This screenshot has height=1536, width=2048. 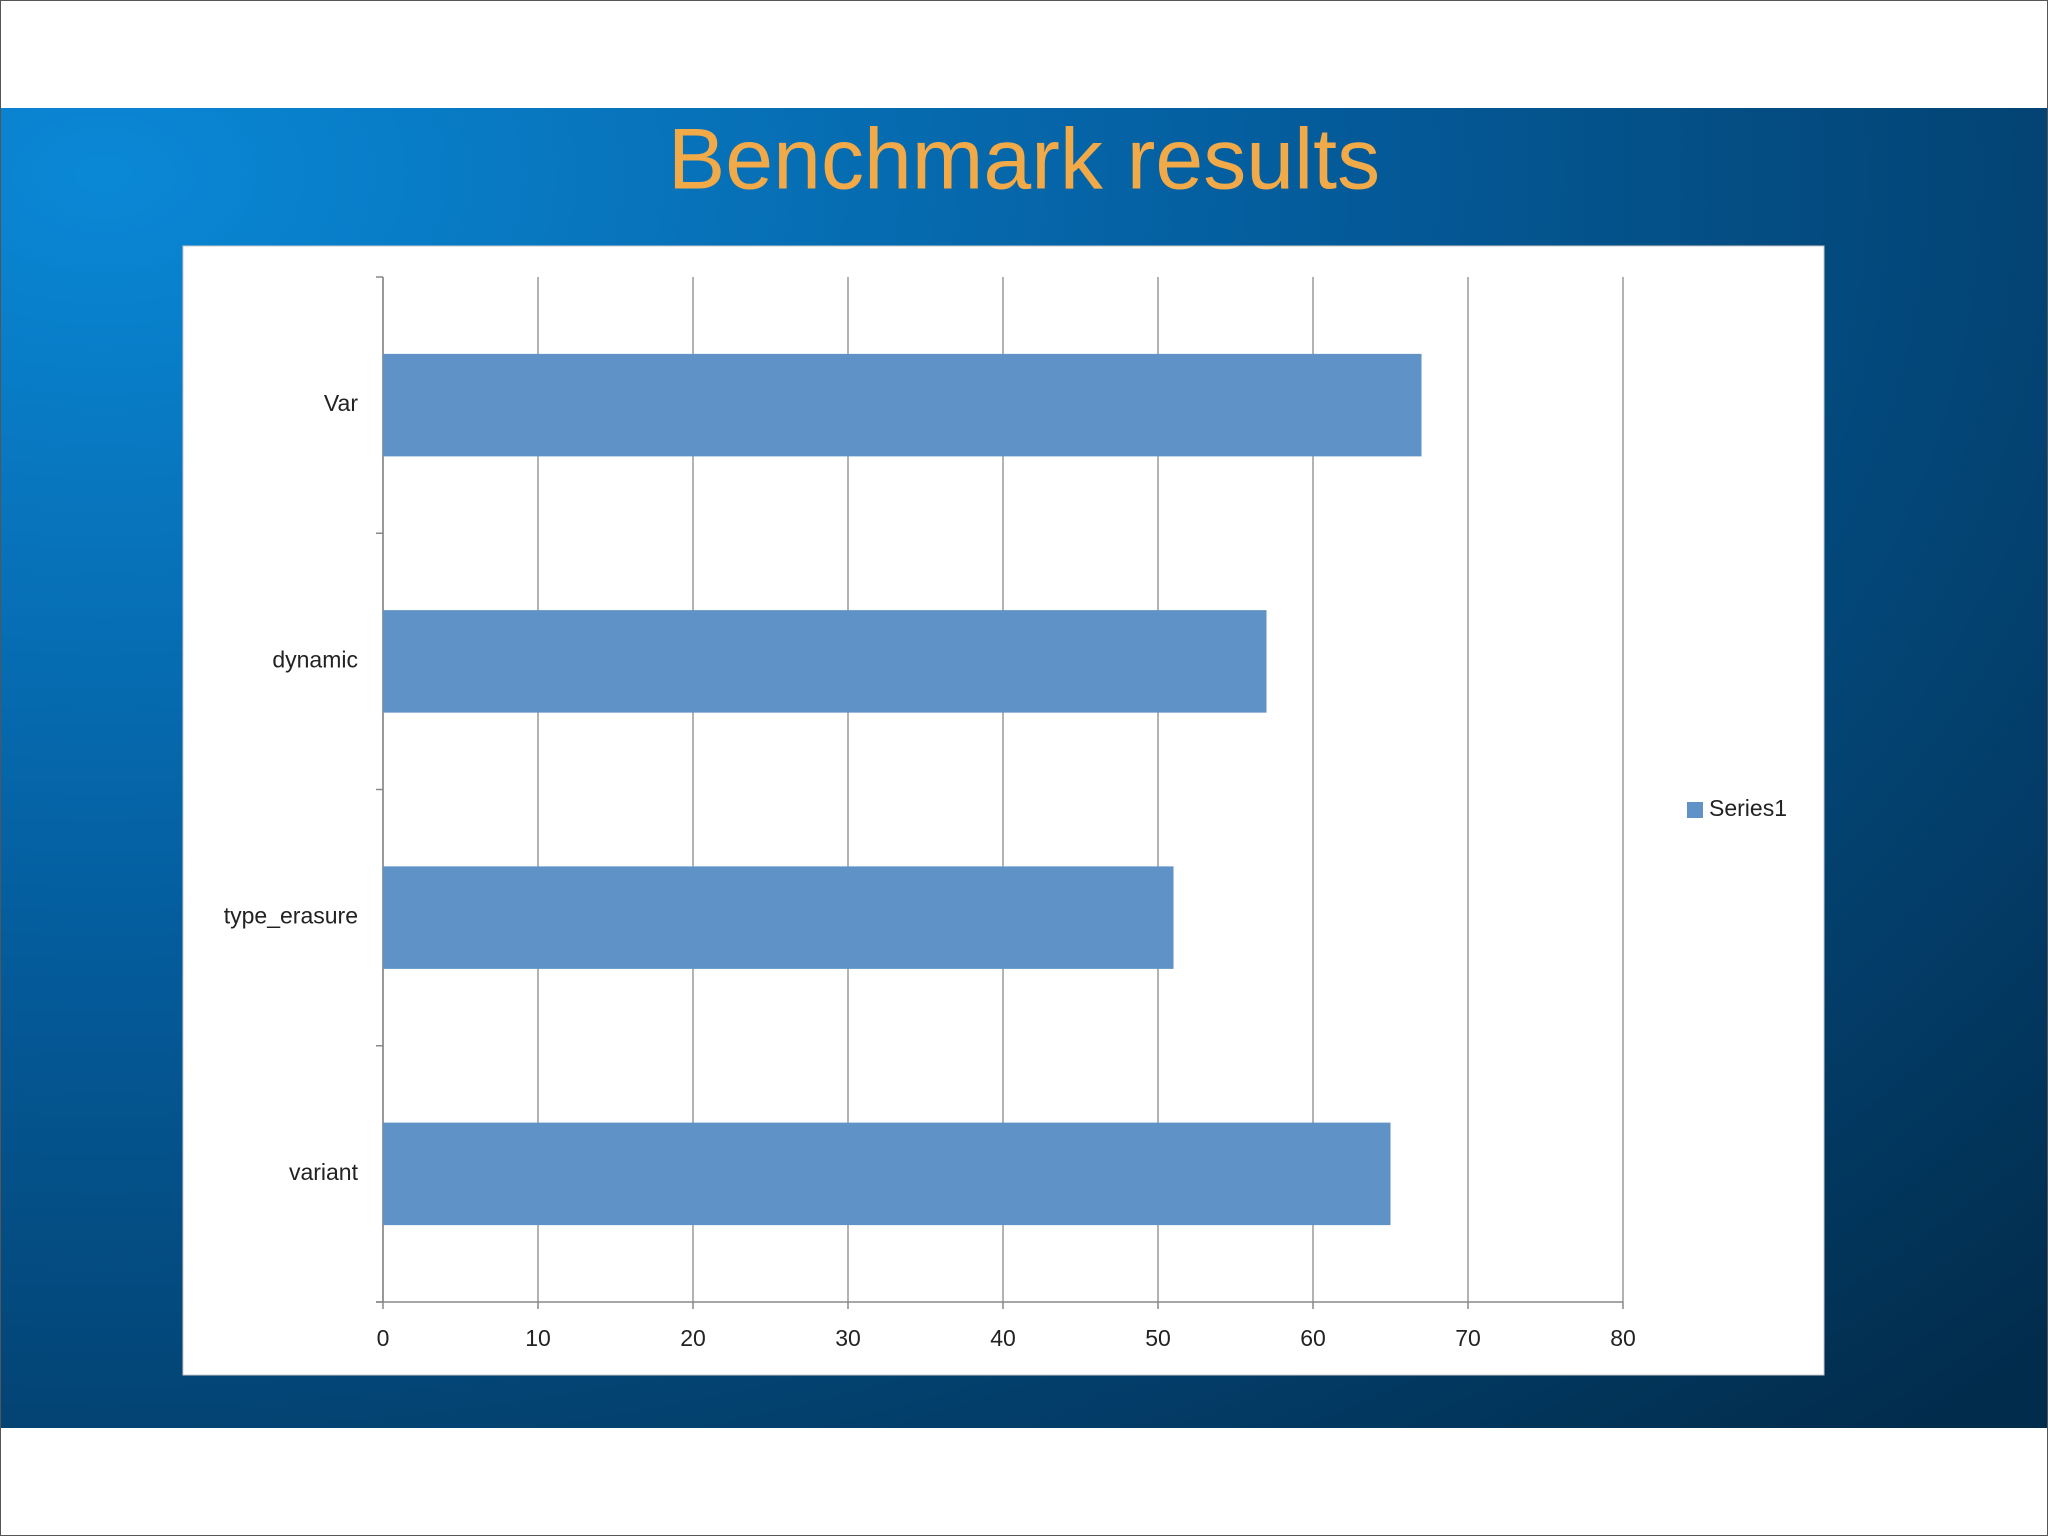 What do you see at coordinates (1695, 810) in the screenshot?
I see `legend-swatch` at bounding box center [1695, 810].